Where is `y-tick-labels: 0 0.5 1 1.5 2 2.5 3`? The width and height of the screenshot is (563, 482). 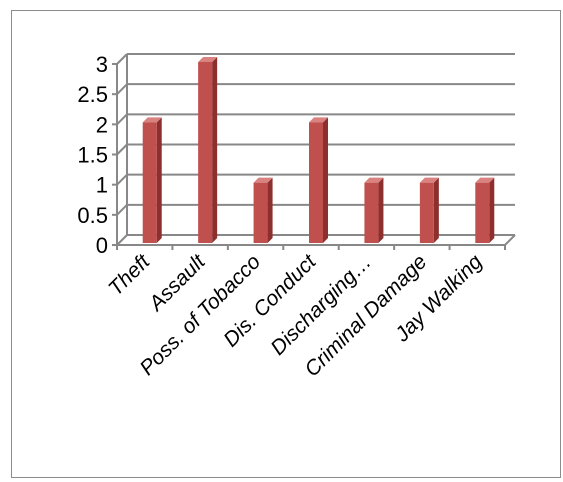 y-tick-labels: 0 0.5 1 1.5 2 2.5 3 is located at coordinates (92, 155).